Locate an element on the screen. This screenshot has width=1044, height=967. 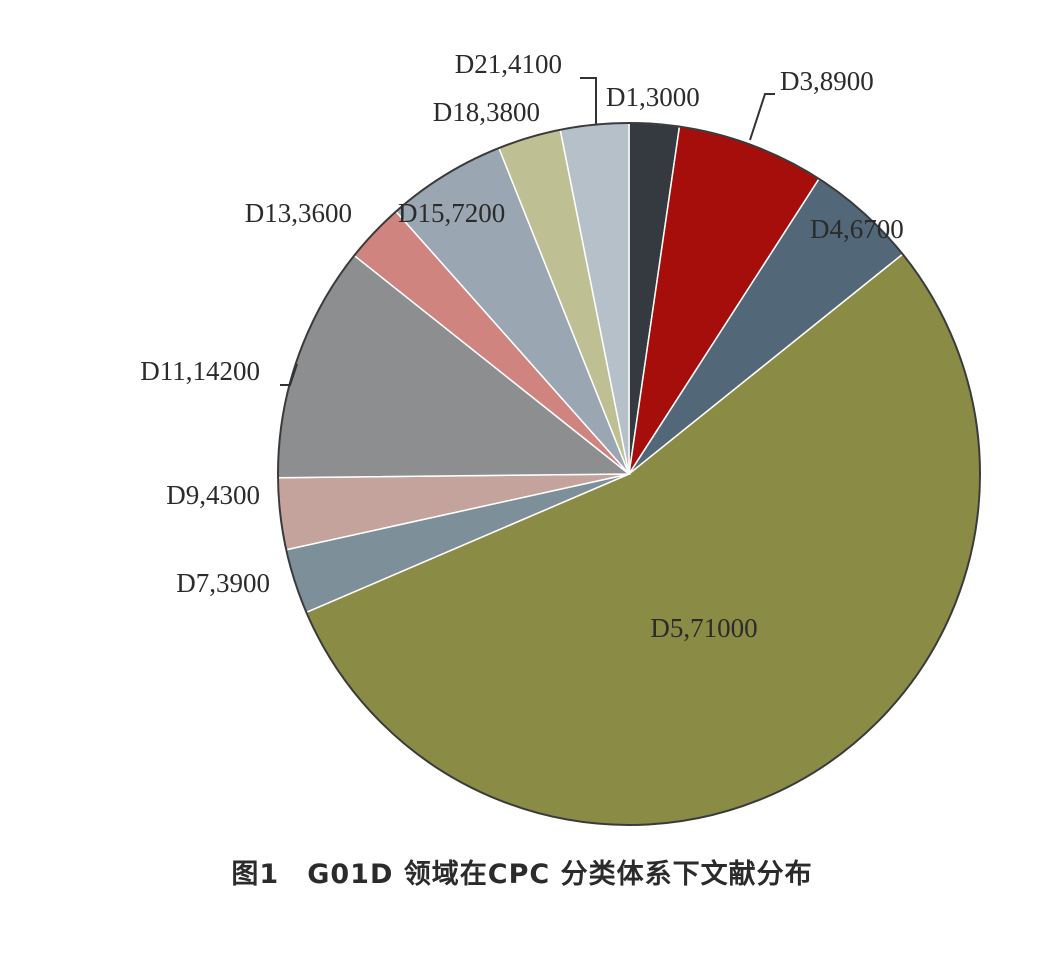
slice-label-d11: D11,14200 is located at coordinates (200, 371).